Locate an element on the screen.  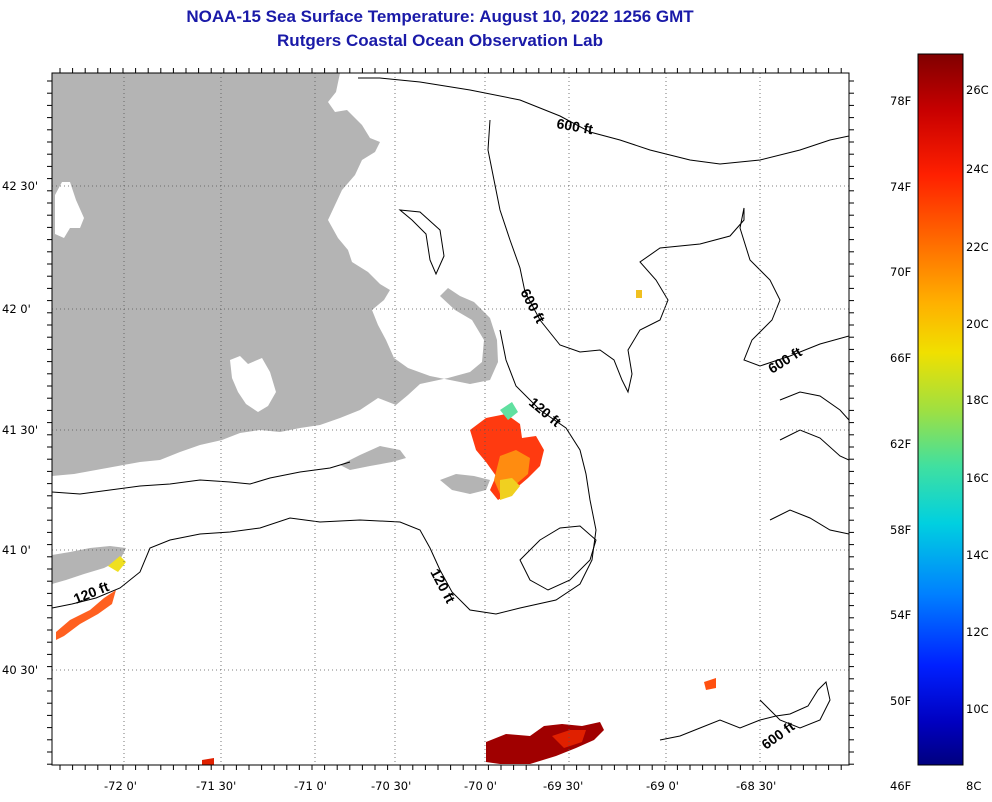
colorbar-f-label: 54F is located at coordinates (900, 615).